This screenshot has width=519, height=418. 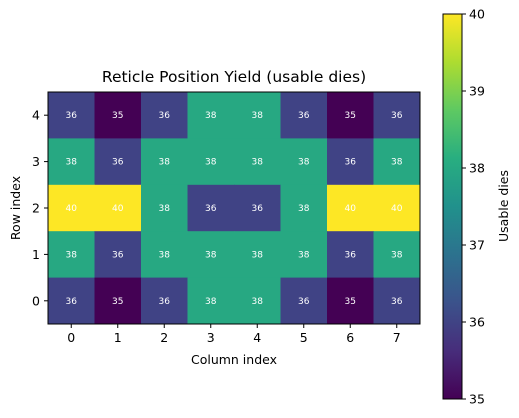 I want to click on x-tick-label: 4, so click(x=257, y=337).